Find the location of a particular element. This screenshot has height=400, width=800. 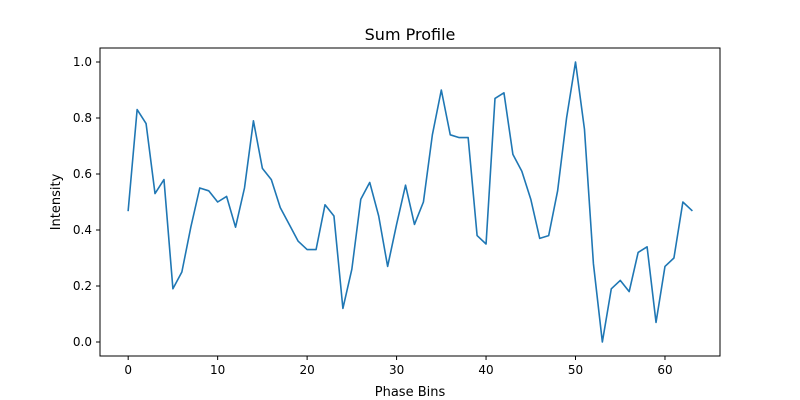

y-tick-label: 1.0 is located at coordinates (82, 62).